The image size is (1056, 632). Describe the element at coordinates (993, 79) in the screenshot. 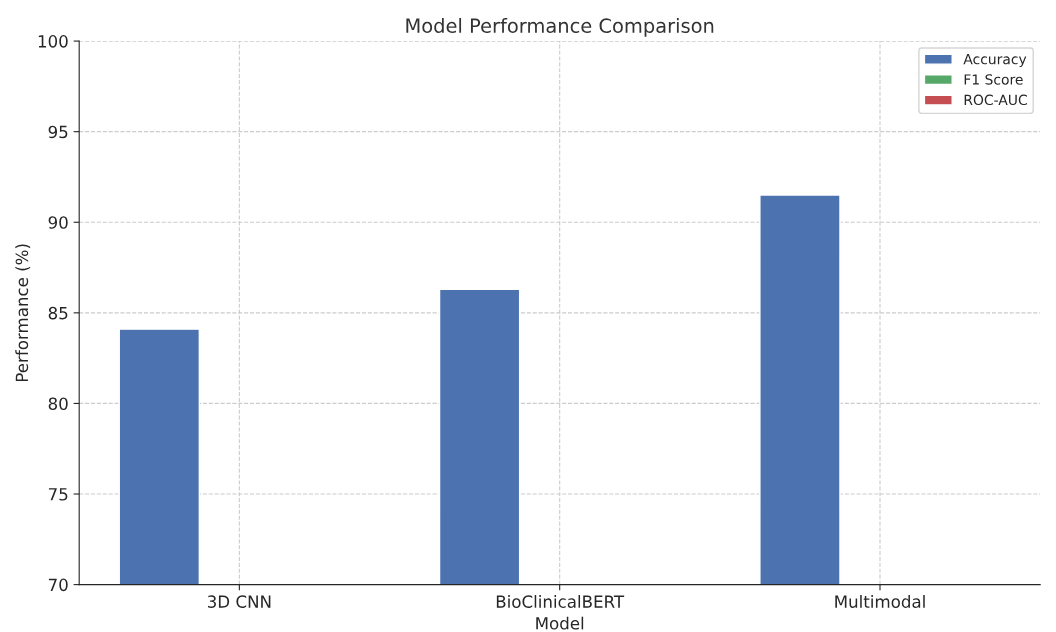

I see `legend-label: F1 Score` at that location.